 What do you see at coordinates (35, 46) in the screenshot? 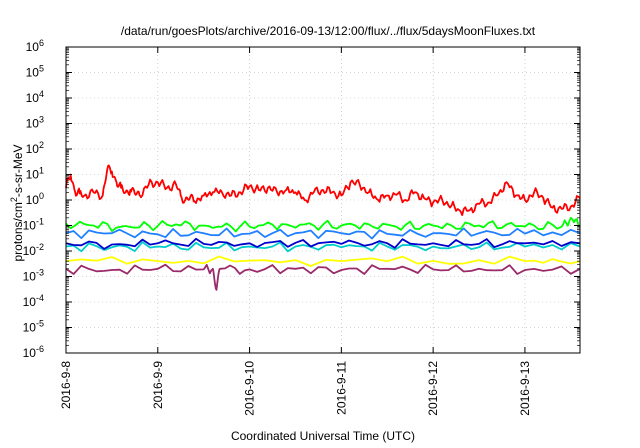
I see `y-tick-label: 10⁶` at bounding box center [35, 46].